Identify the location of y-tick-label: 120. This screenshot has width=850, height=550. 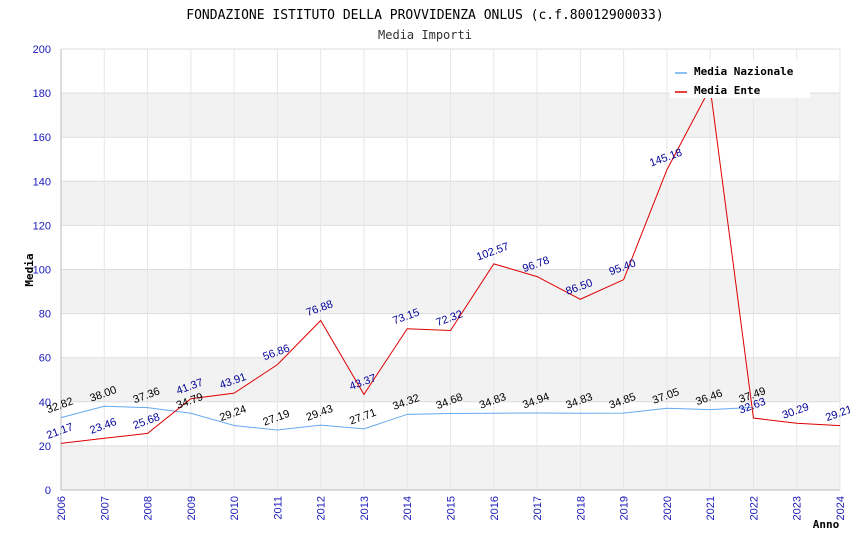
(42, 226).